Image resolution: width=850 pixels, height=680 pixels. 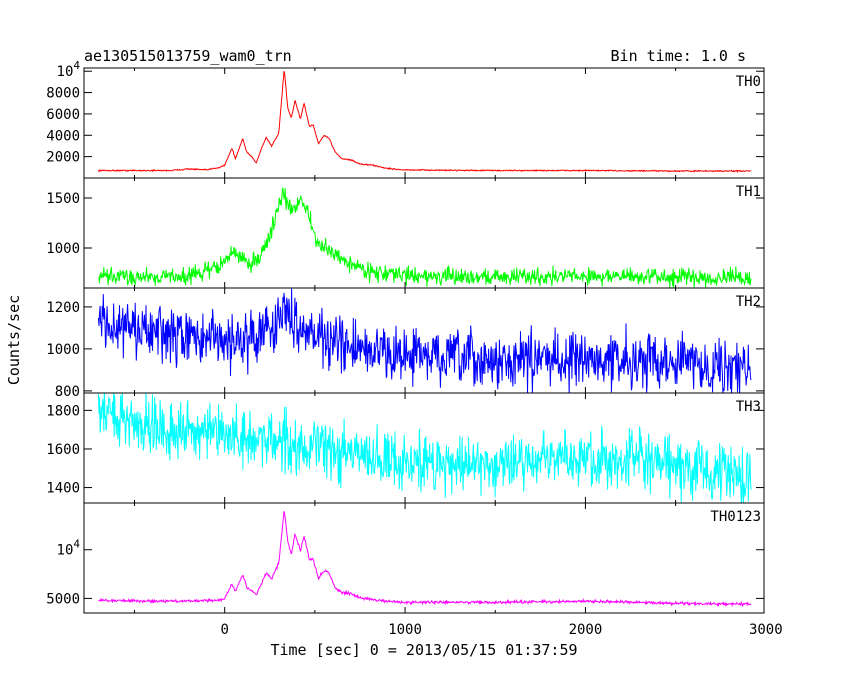 I want to click on x-tick-label: 3000, so click(x=766, y=630).